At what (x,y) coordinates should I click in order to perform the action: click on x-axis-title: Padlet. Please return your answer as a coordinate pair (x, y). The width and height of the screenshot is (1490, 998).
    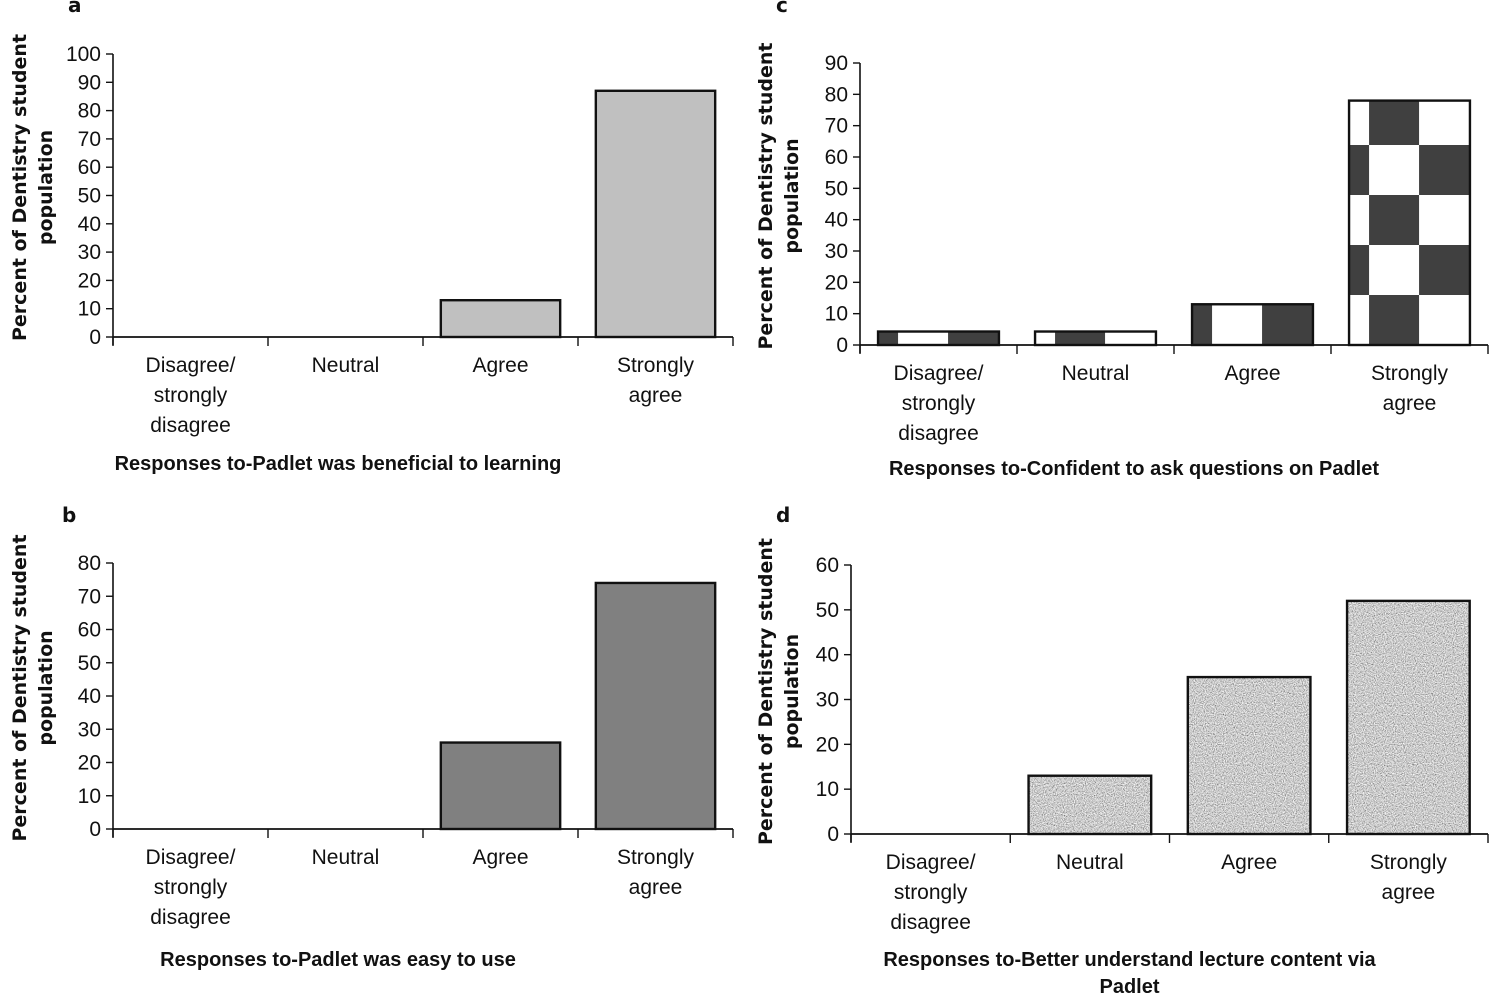
    Looking at the image, I should click on (1129, 987).